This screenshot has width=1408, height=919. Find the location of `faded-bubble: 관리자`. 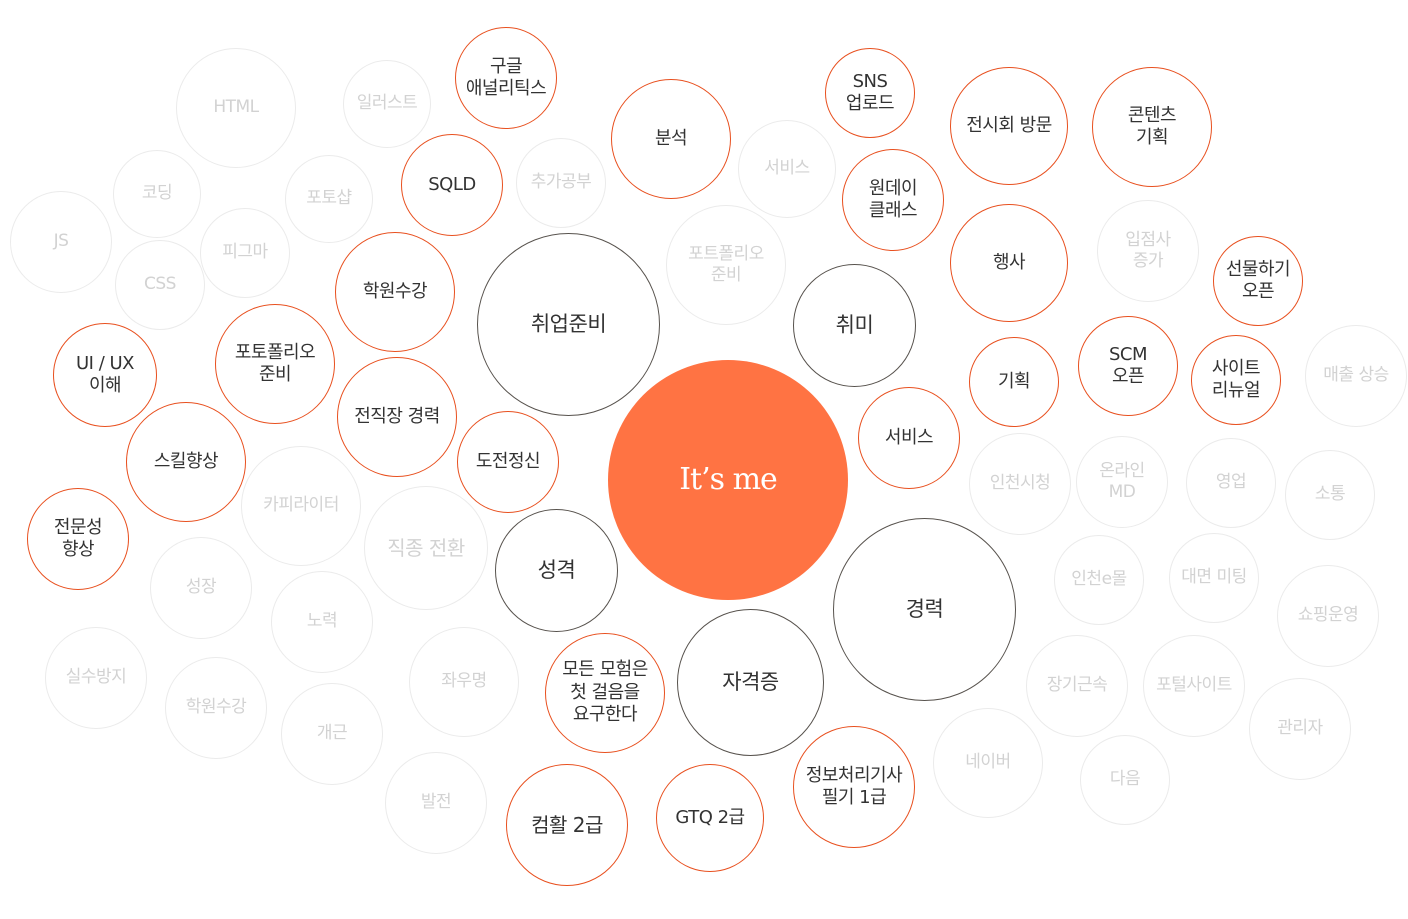

faded-bubble: 관리자 is located at coordinates (1300, 729).